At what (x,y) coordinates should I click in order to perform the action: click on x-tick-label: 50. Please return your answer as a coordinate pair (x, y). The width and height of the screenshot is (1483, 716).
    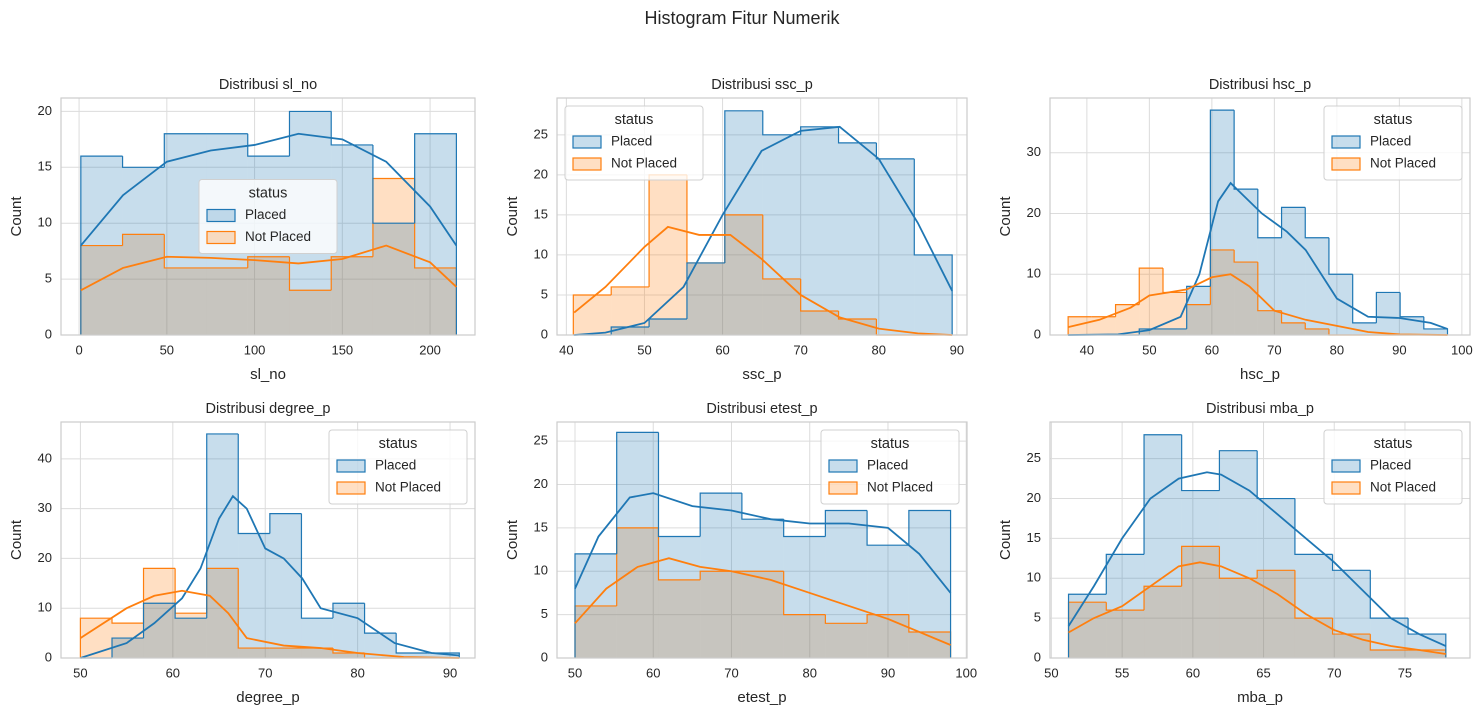
    Looking at the image, I should click on (575, 672).